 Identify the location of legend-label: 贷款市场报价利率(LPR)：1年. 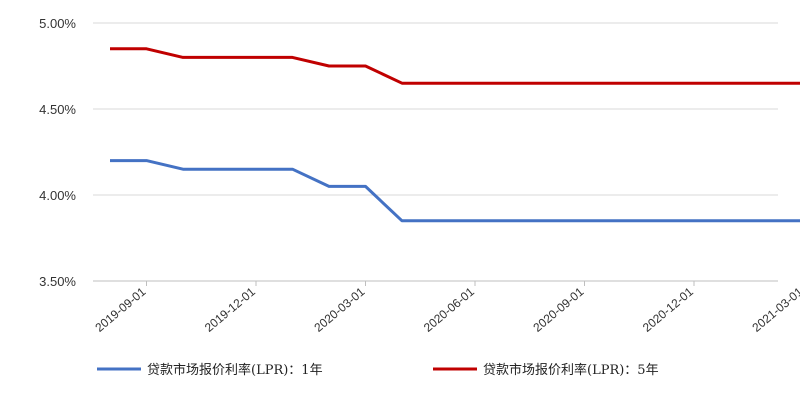
(235, 370).